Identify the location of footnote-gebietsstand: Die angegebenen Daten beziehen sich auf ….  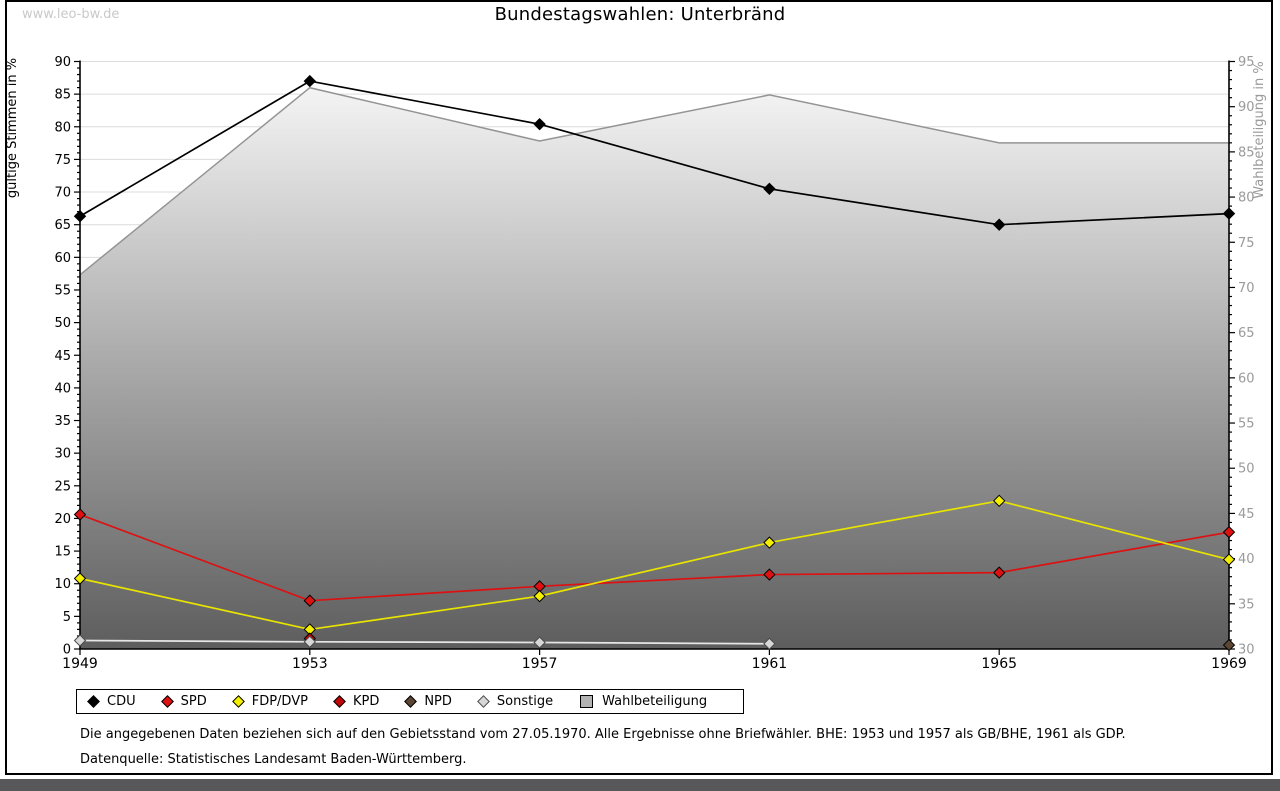
(603, 734).